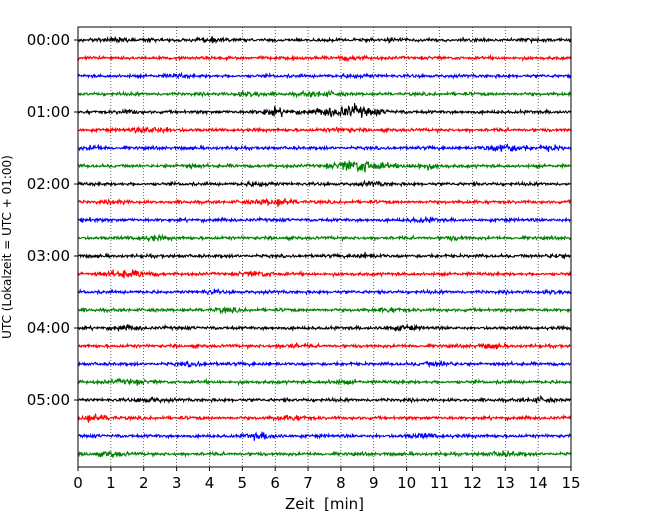  Describe the element at coordinates (570, 483) in the screenshot. I see `x-tick-label: 15` at that location.